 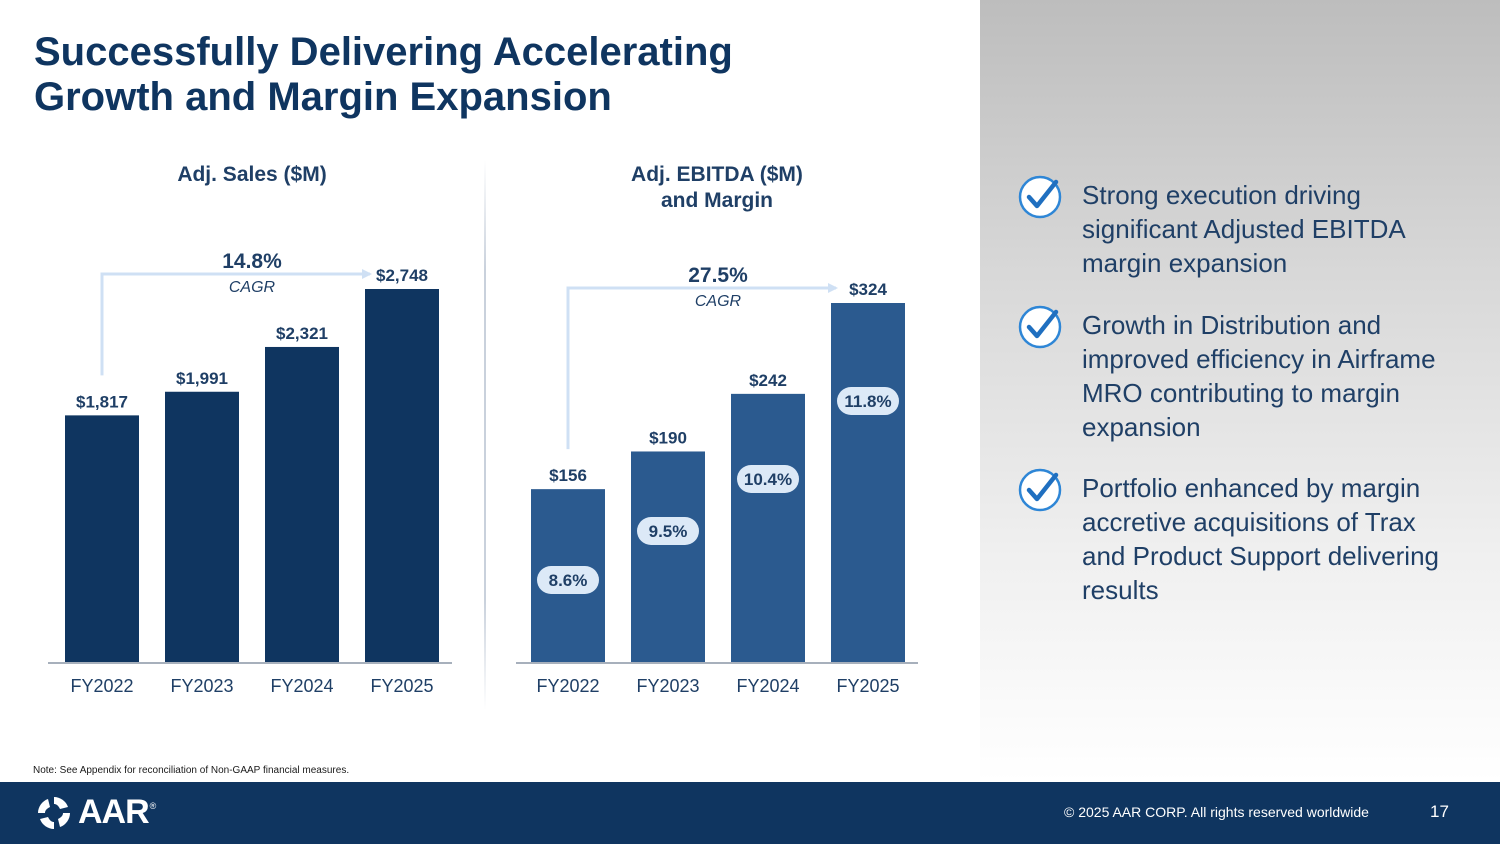 I want to click on value-label-fy2023: $190, so click(x=668, y=437).